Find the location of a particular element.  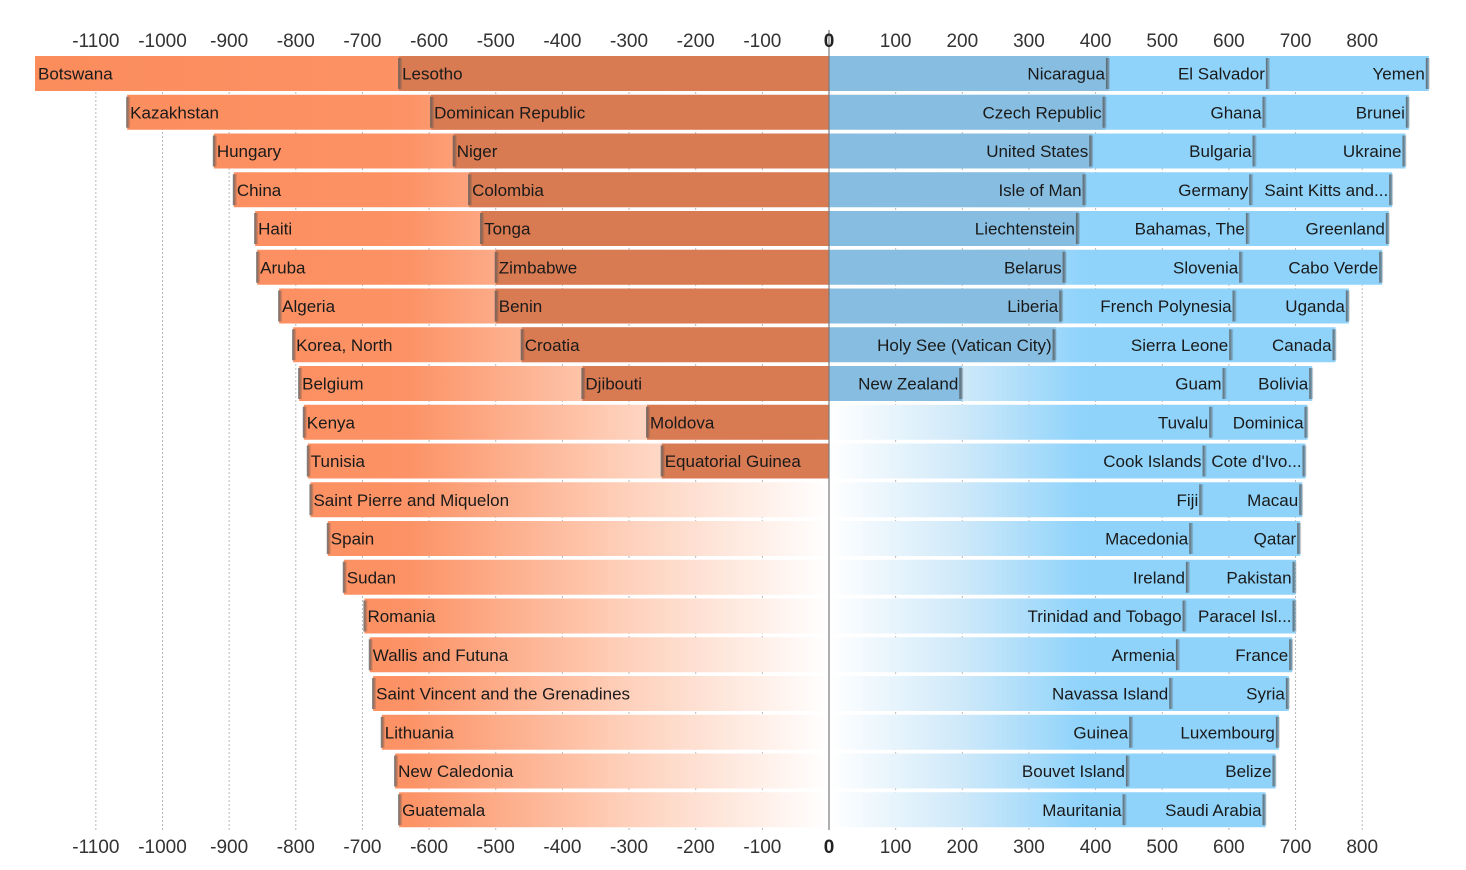

x-tick-label-top: 0 is located at coordinates (829, 41).